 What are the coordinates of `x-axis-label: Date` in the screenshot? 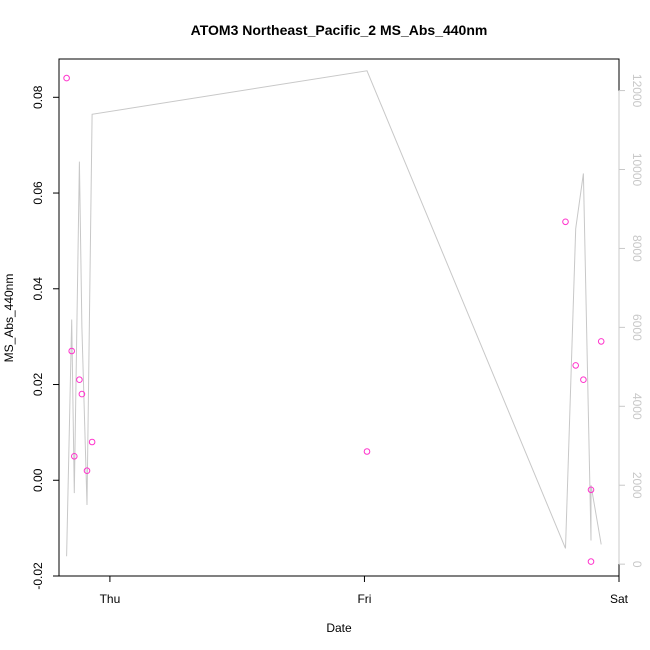 It's located at (339, 628).